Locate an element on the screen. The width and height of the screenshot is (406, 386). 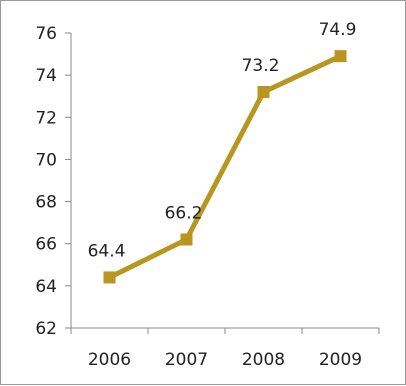
x-tick-label: 2006 is located at coordinates (109, 360).